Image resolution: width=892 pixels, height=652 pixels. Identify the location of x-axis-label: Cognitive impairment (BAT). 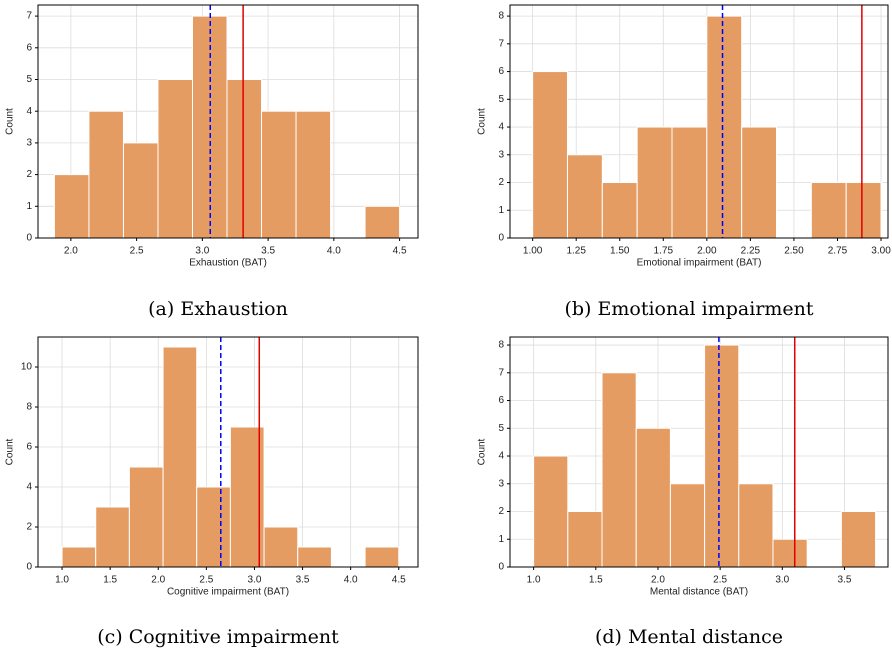
(228, 592).